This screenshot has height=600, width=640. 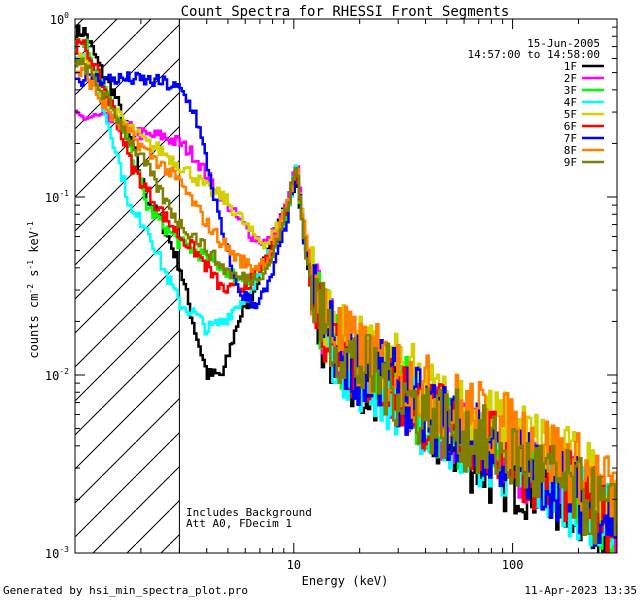 I want to click on legend-label-7F: 7F, so click(x=570, y=138).